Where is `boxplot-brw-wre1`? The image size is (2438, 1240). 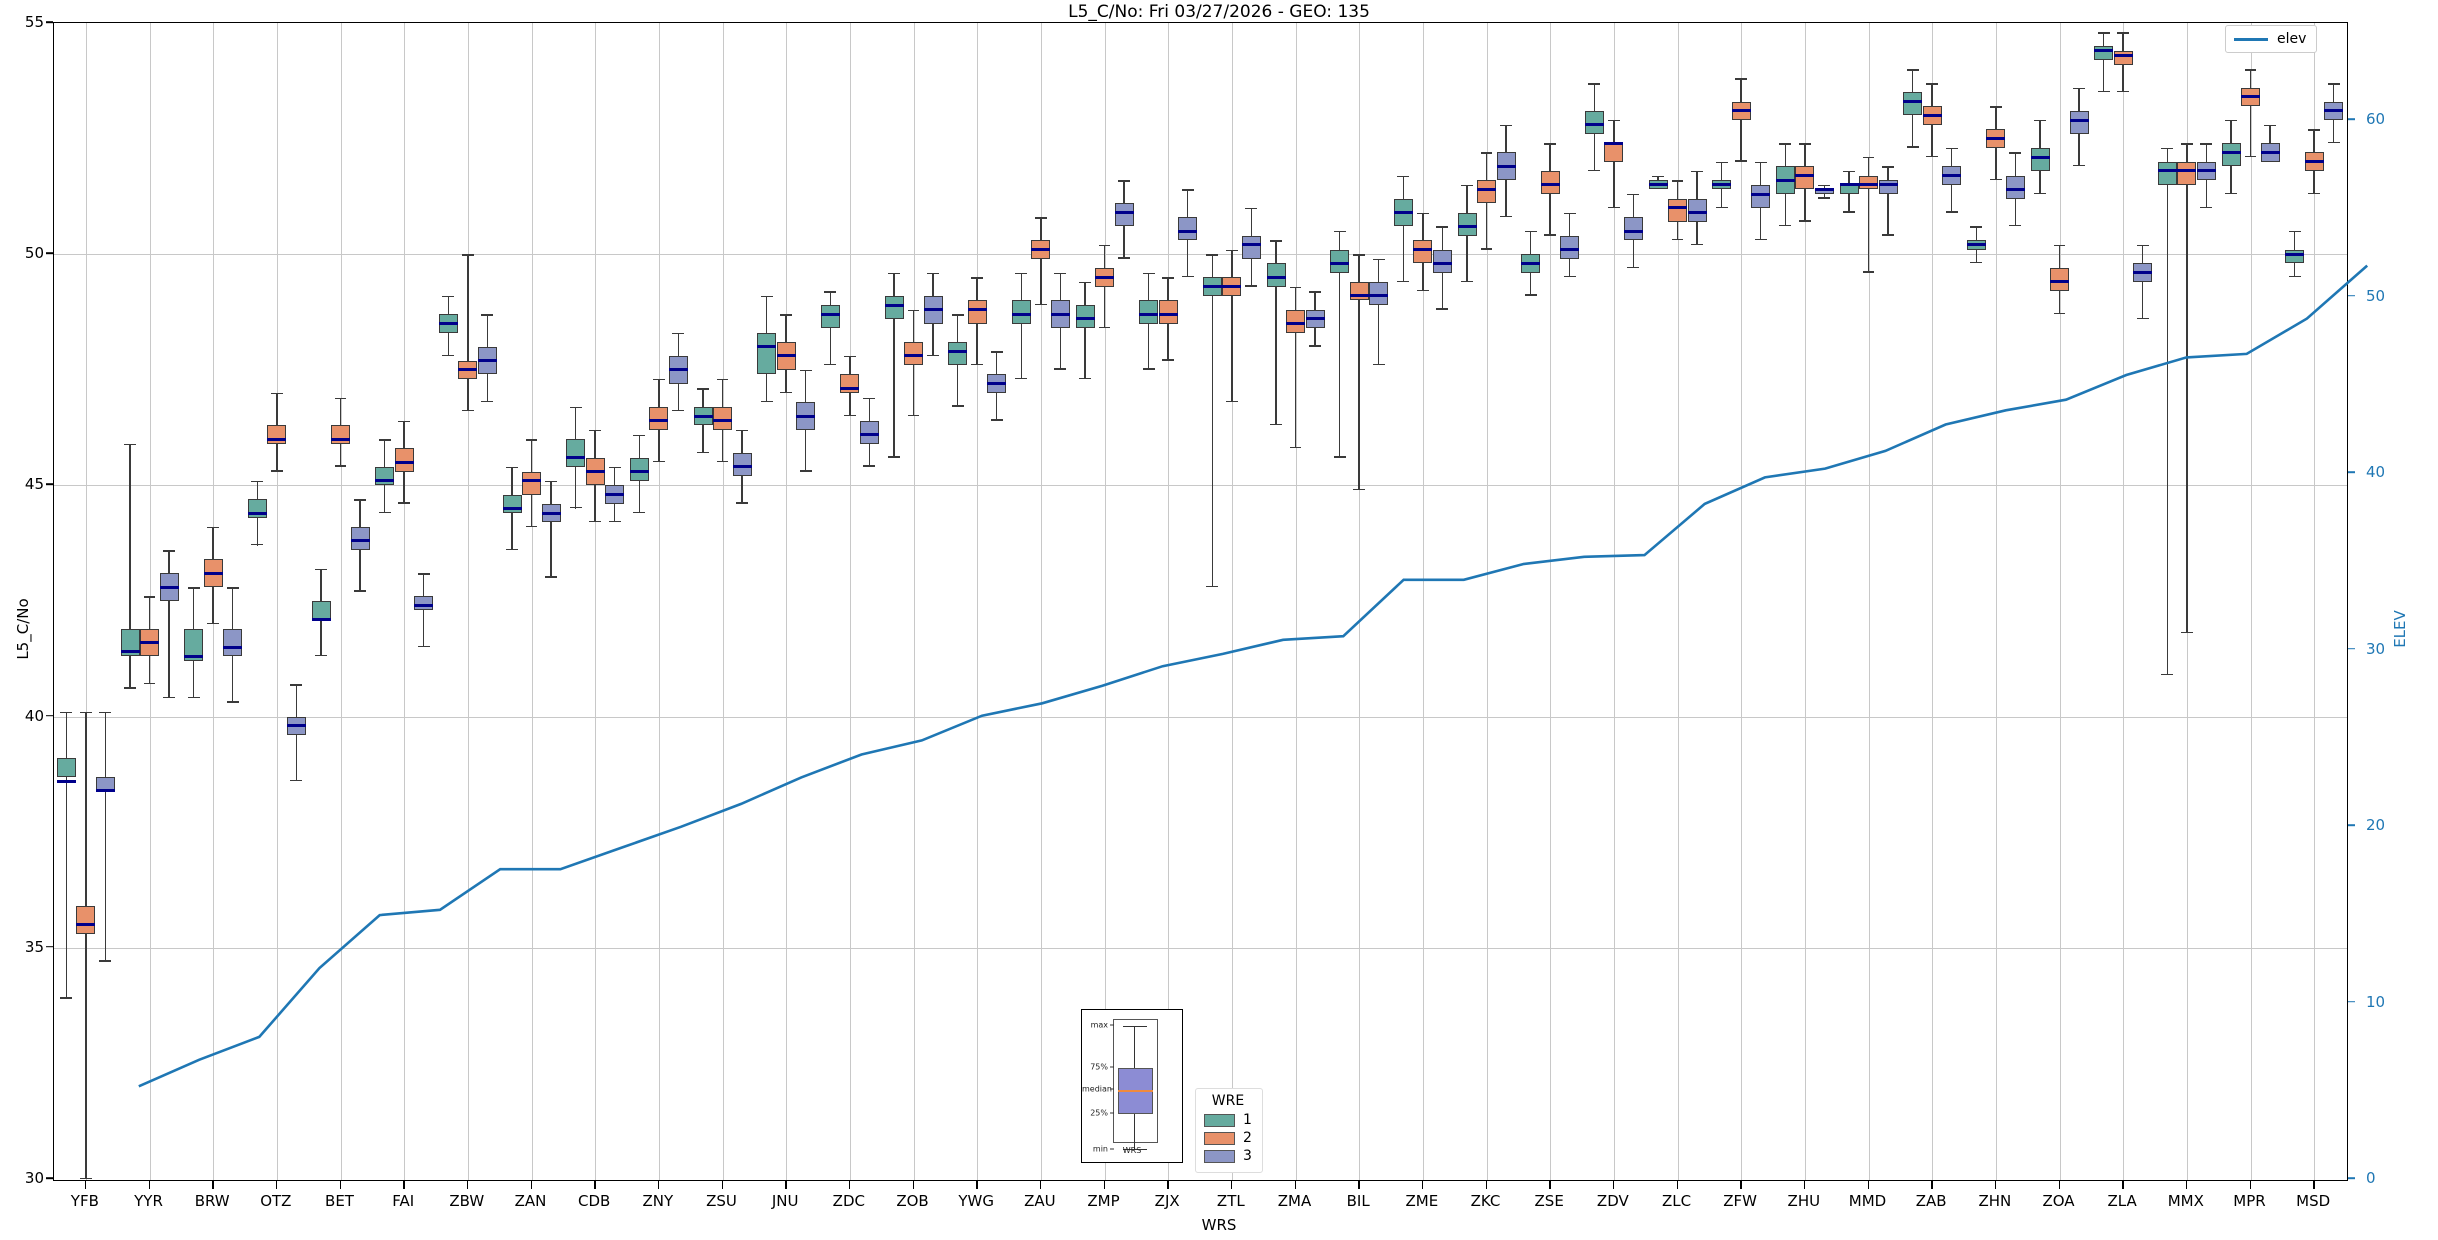
boxplot-brw-wre1 is located at coordinates (194, 643).